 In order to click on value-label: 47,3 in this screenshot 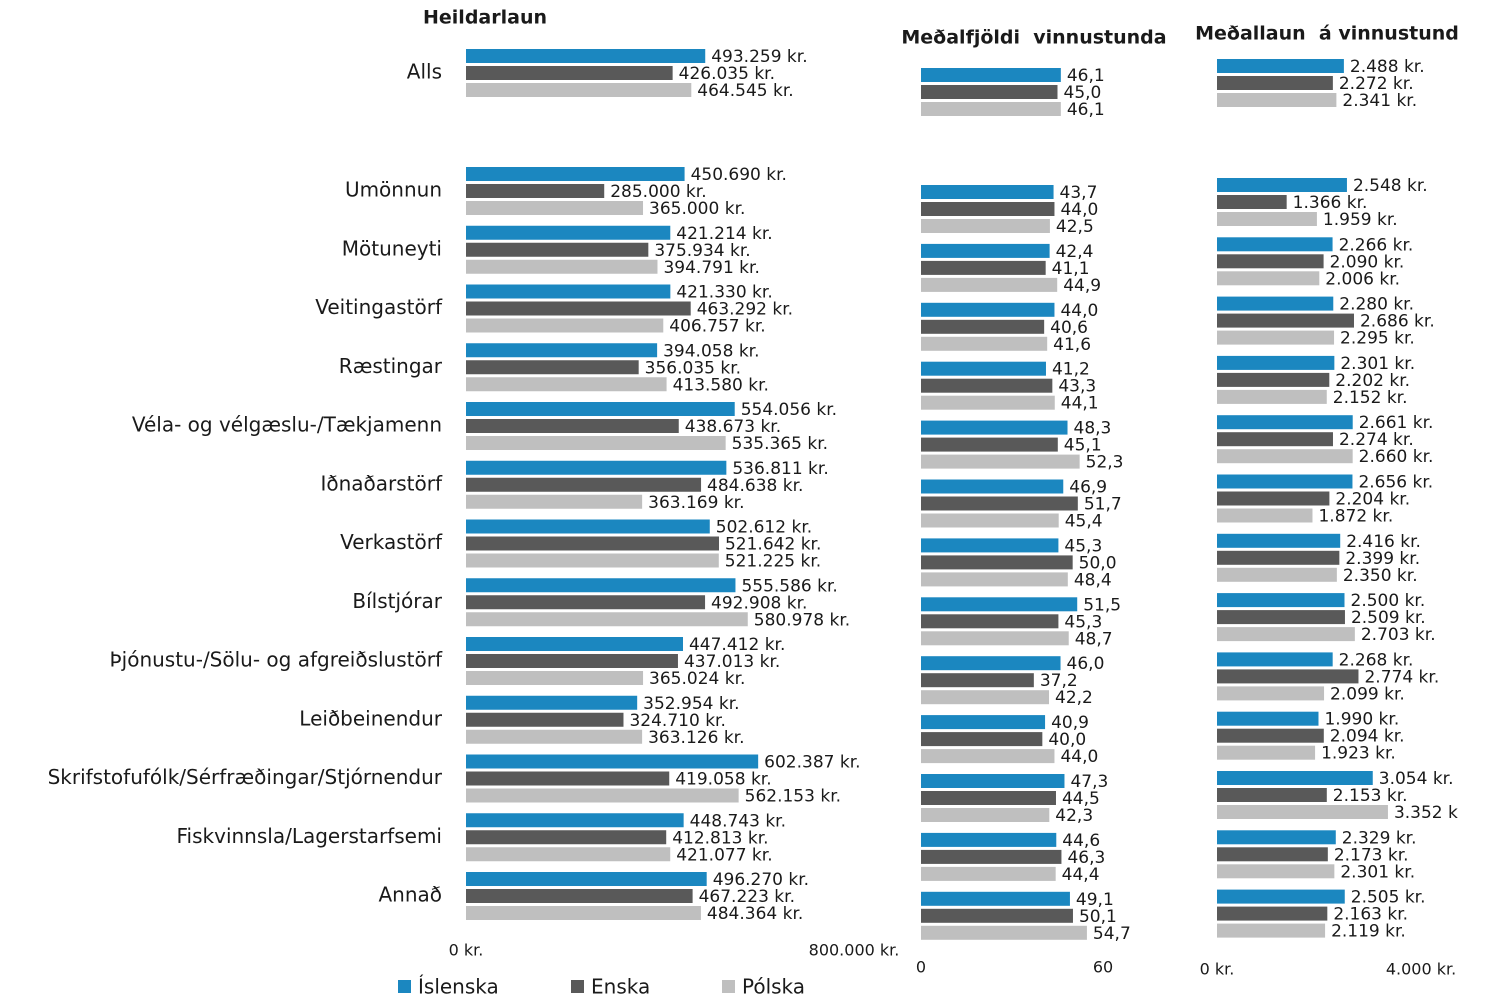, I will do `click(1089, 782)`.